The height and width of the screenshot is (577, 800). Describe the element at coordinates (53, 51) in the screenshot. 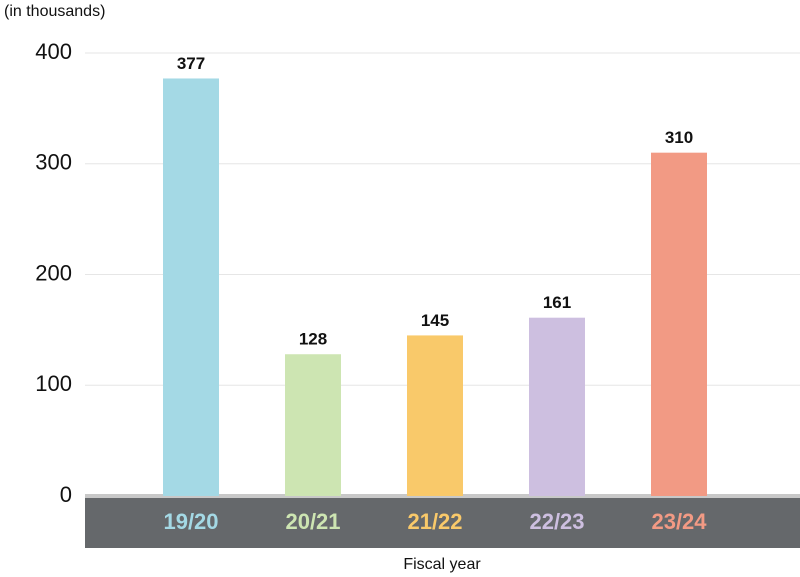

I see `y-tick-label: 400` at that location.